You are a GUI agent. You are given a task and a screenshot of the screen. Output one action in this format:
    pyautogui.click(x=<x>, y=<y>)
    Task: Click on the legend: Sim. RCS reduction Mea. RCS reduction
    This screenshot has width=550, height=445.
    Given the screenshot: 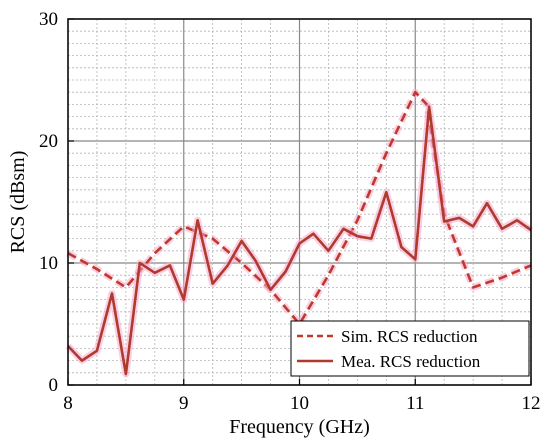 What is the action you would take?
    pyautogui.click(x=410, y=348)
    